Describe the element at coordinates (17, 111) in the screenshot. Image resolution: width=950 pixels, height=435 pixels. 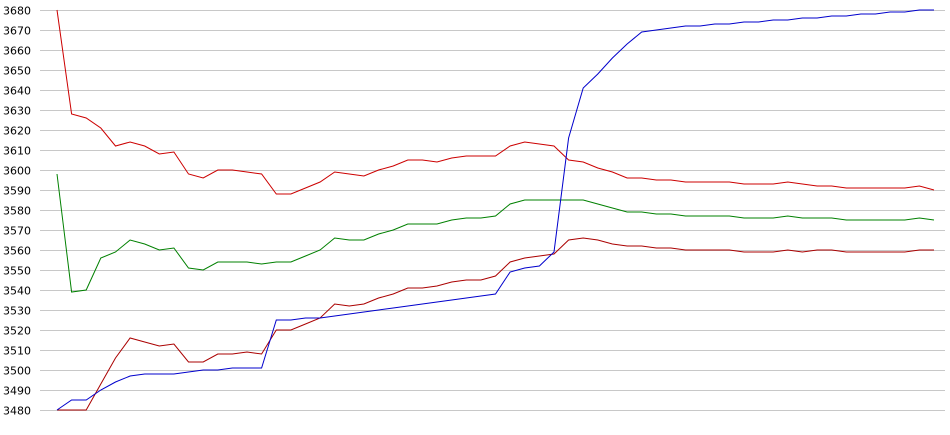
I see `y-tick-label-3630: 3630` at that location.